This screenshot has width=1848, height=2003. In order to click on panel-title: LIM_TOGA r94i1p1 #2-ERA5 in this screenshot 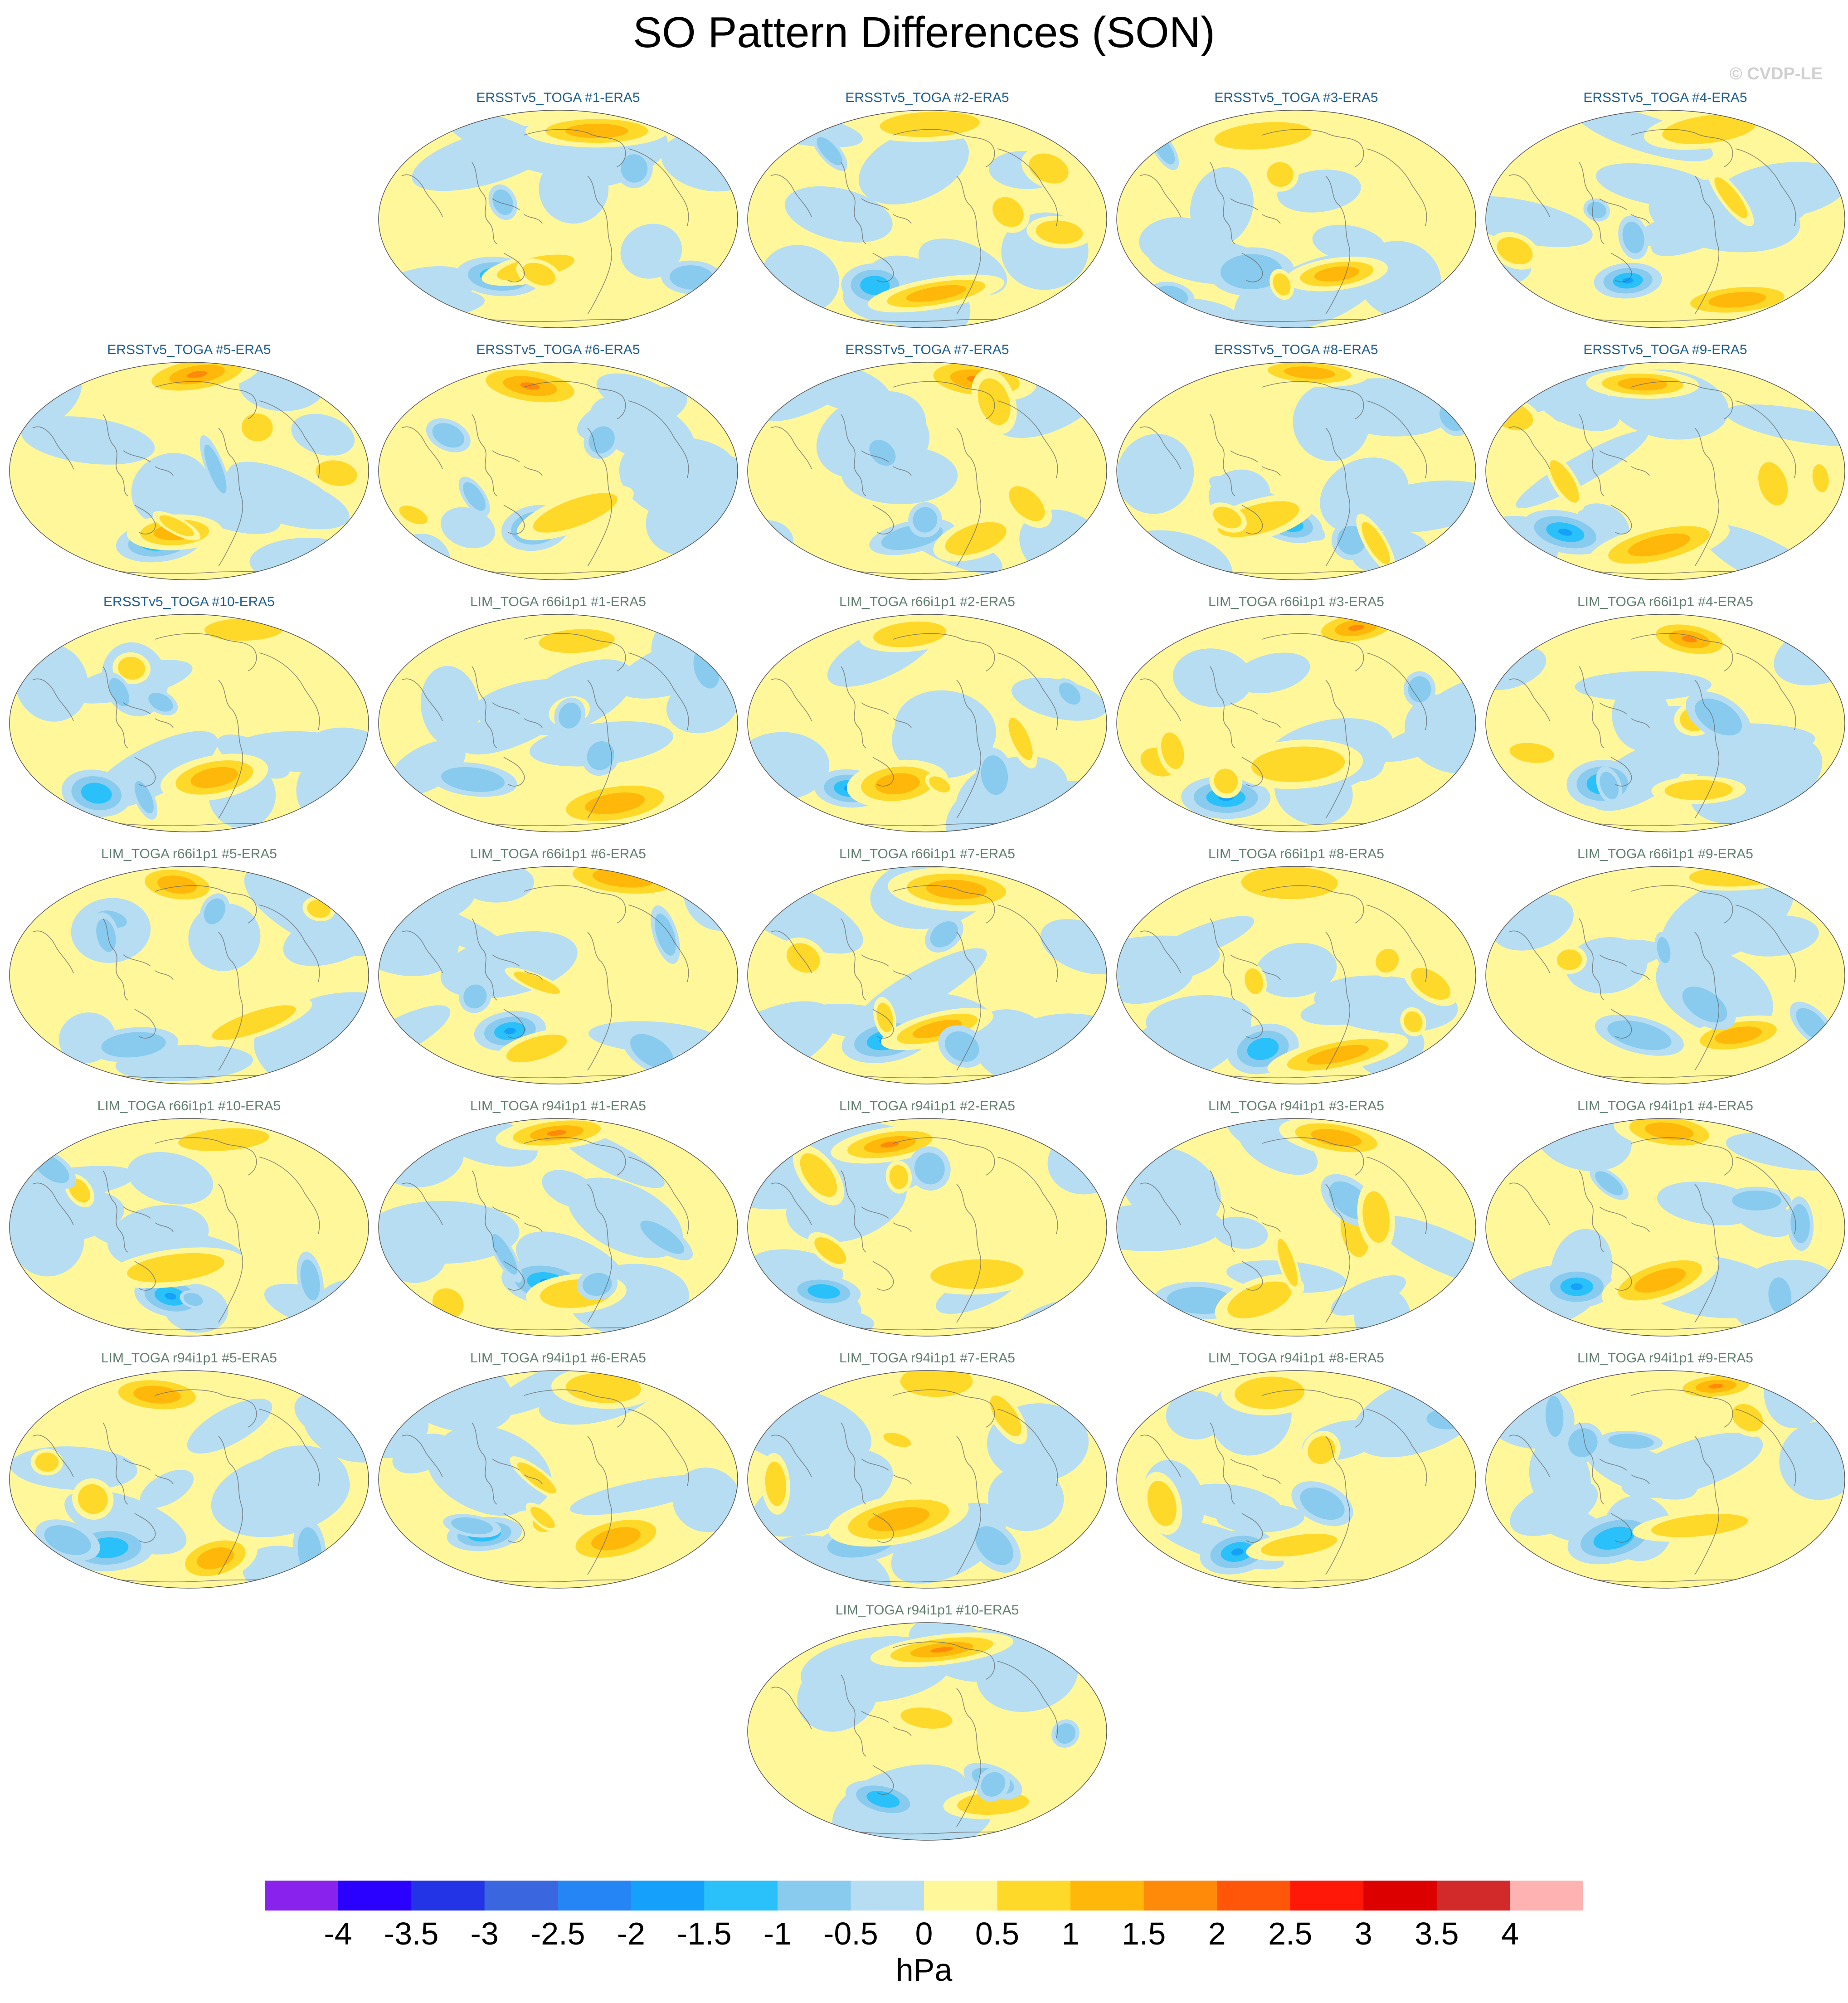, I will do `click(927, 1106)`.